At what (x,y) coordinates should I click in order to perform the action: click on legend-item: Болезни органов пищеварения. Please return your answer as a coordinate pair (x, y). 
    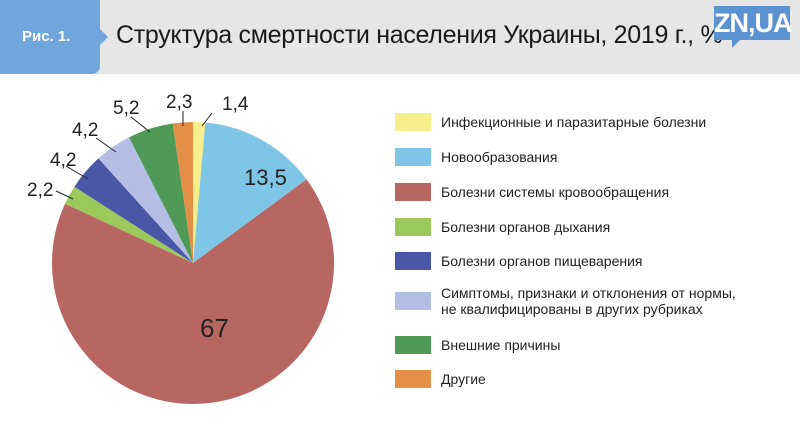
    Looking at the image, I should click on (585, 261).